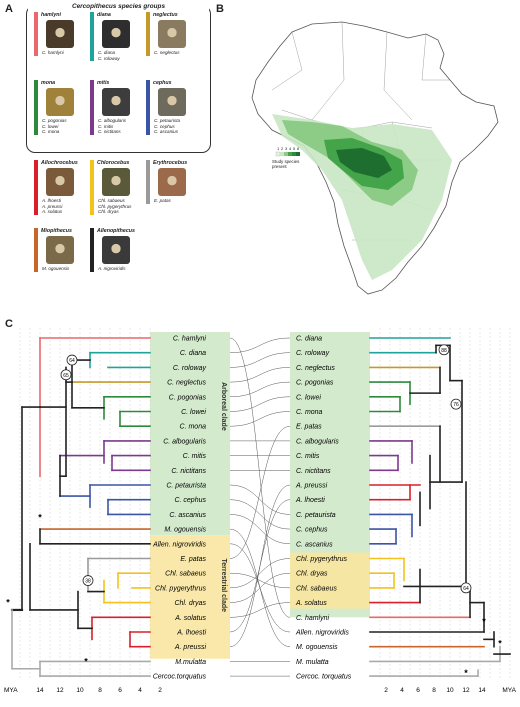  What do you see at coordinates (294, 148) in the screenshot?
I see `map-legend-tick: 5` at bounding box center [294, 148].